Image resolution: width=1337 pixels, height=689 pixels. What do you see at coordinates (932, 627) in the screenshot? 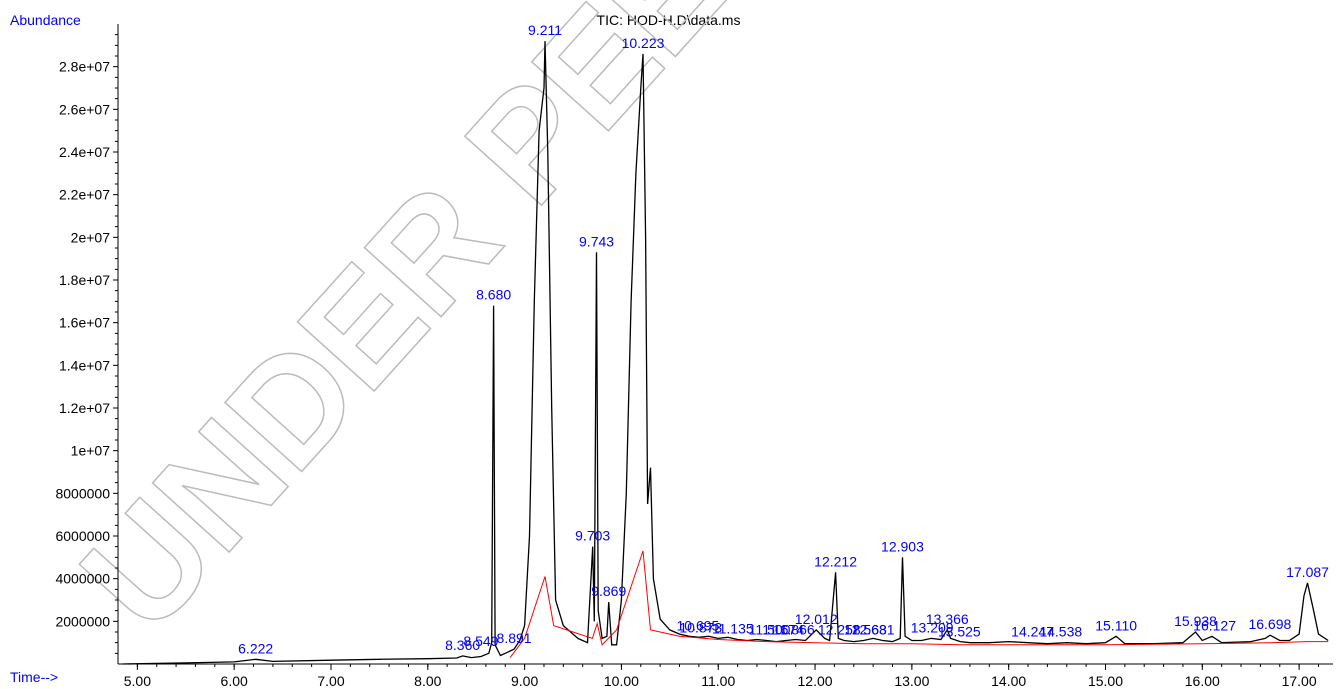
I see `peak-label: 13.209` at bounding box center [932, 627].